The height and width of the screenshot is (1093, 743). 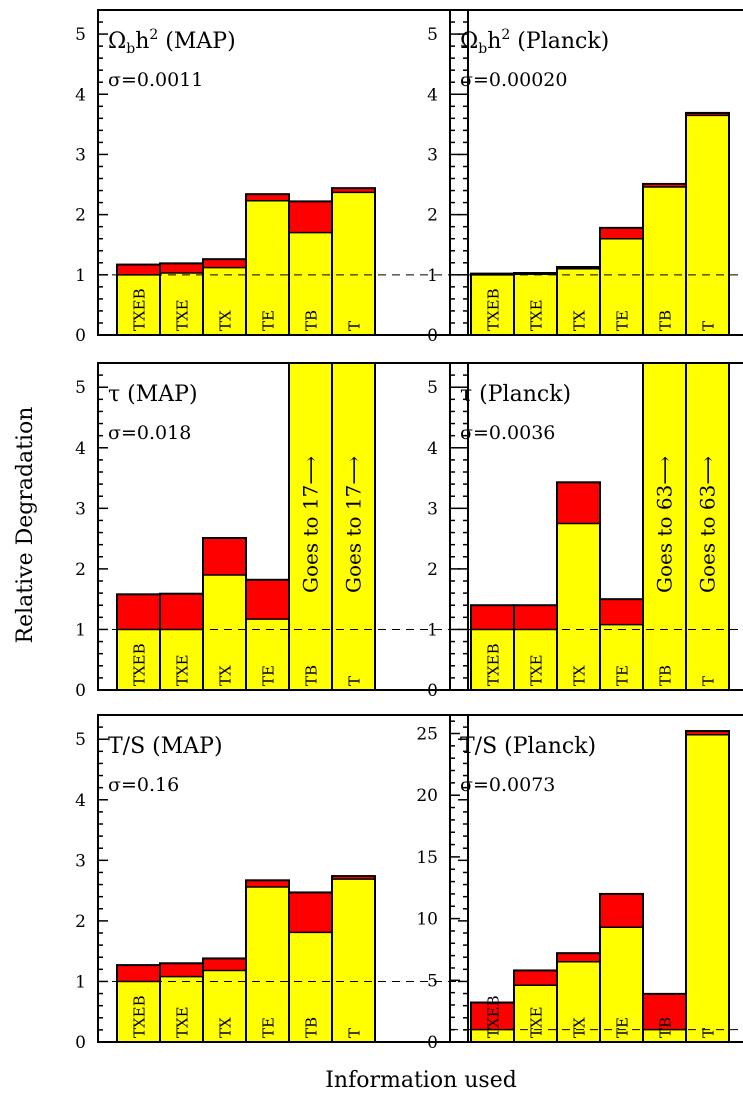 I want to click on panel-title: Ωbh2 (Planck), so click(x=534, y=42).